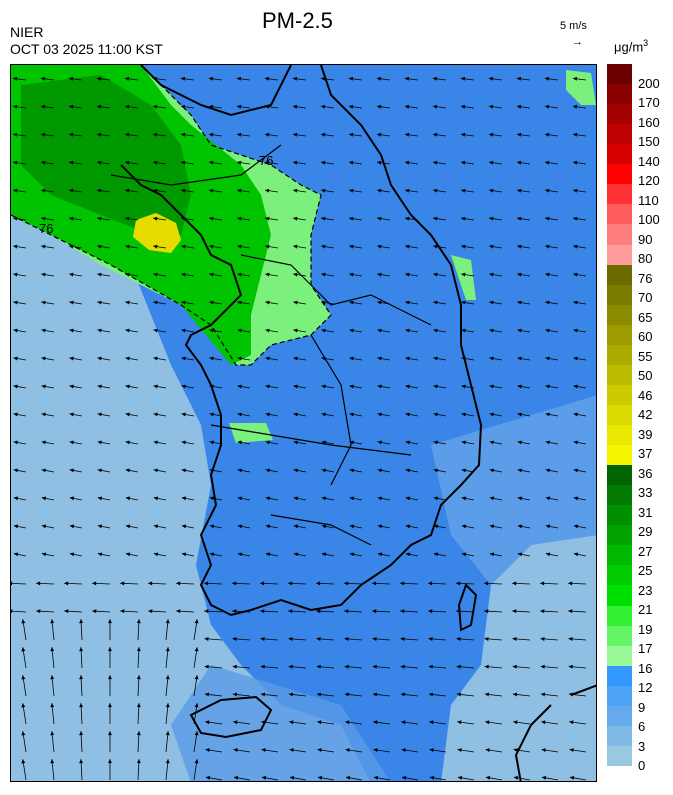  I want to click on map-title: PM-2.5, so click(297, 20).